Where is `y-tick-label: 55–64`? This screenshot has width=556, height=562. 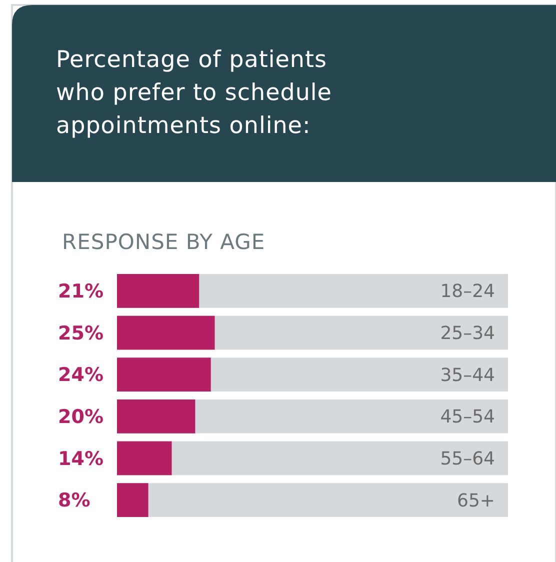 y-tick-label: 55–64 is located at coordinates (467, 459).